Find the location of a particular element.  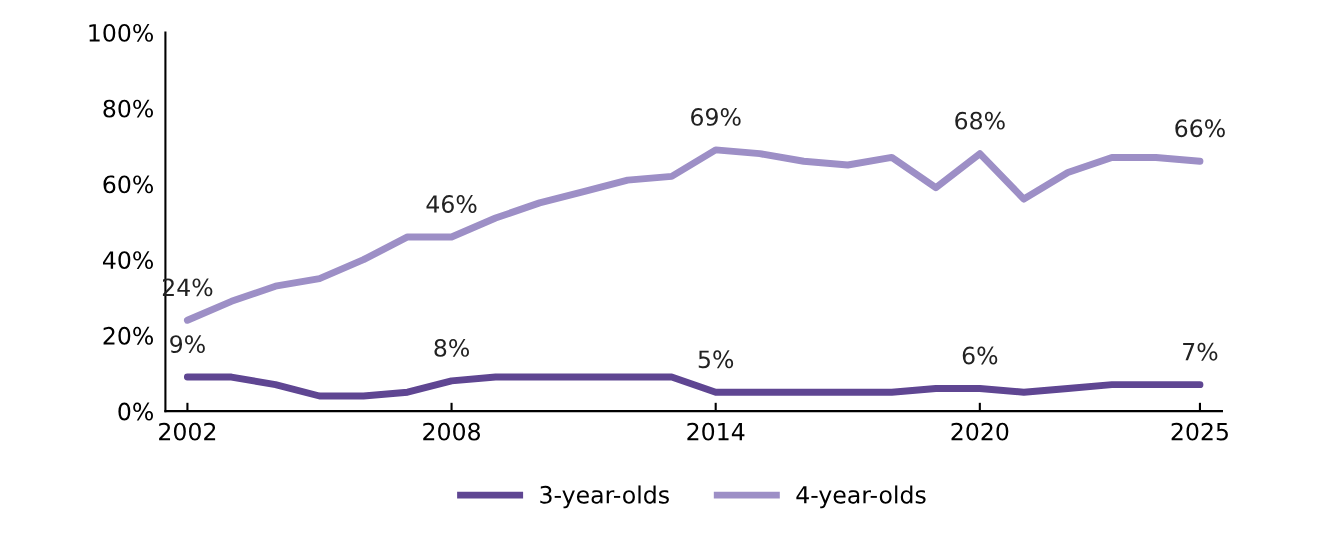

y-tick-label: 40% is located at coordinates (127, 260).